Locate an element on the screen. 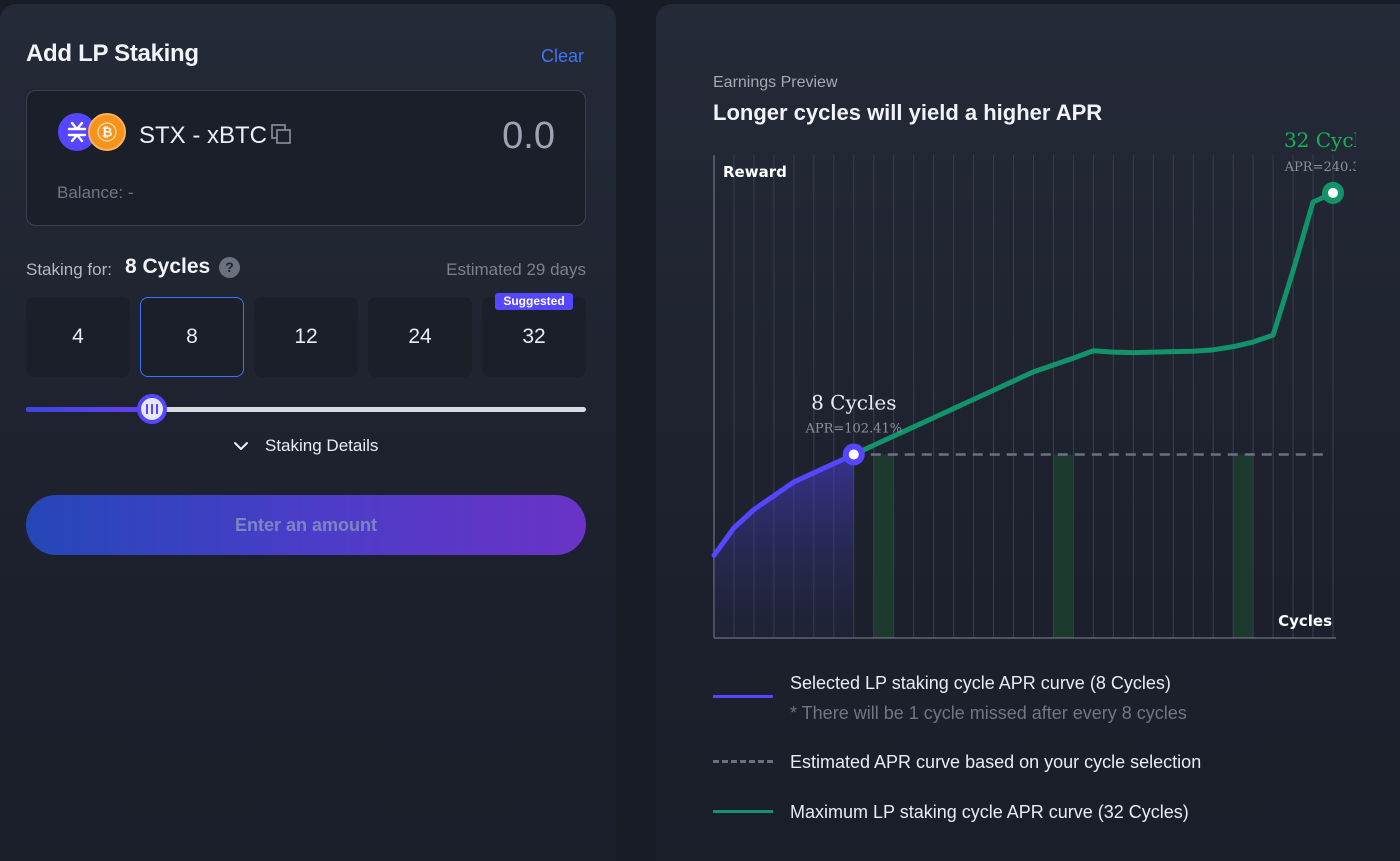 This screenshot has height=861, width=1400. clear-button: Clear is located at coordinates (563, 56).